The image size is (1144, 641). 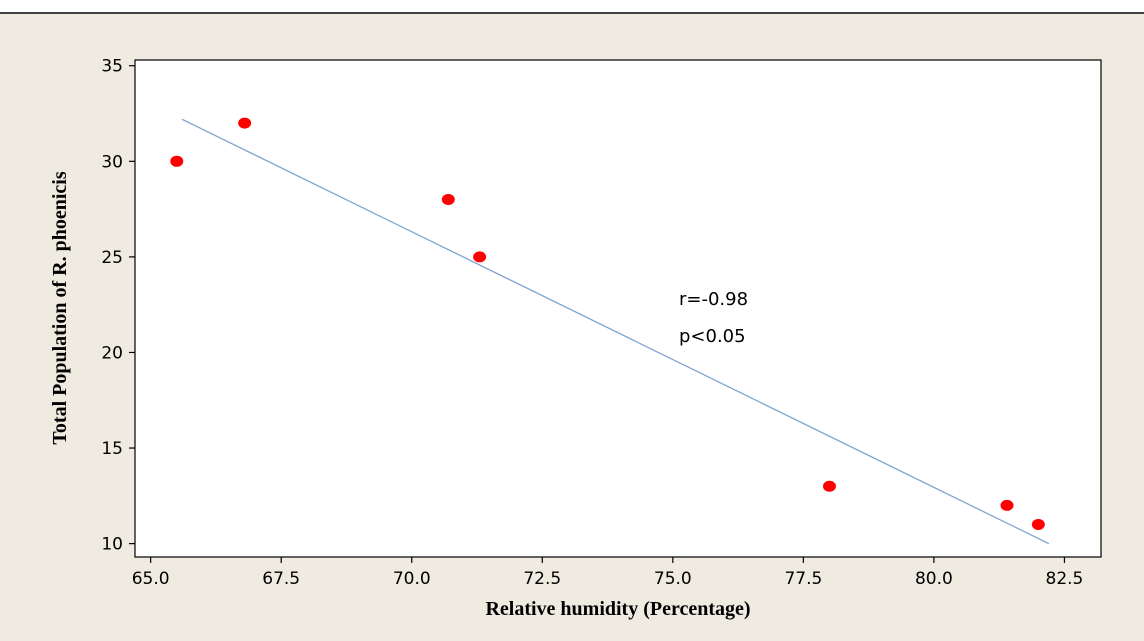 What do you see at coordinates (542, 579) in the screenshot?
I see `x-tick-label: 72.5` at bounding box center [542, 579].